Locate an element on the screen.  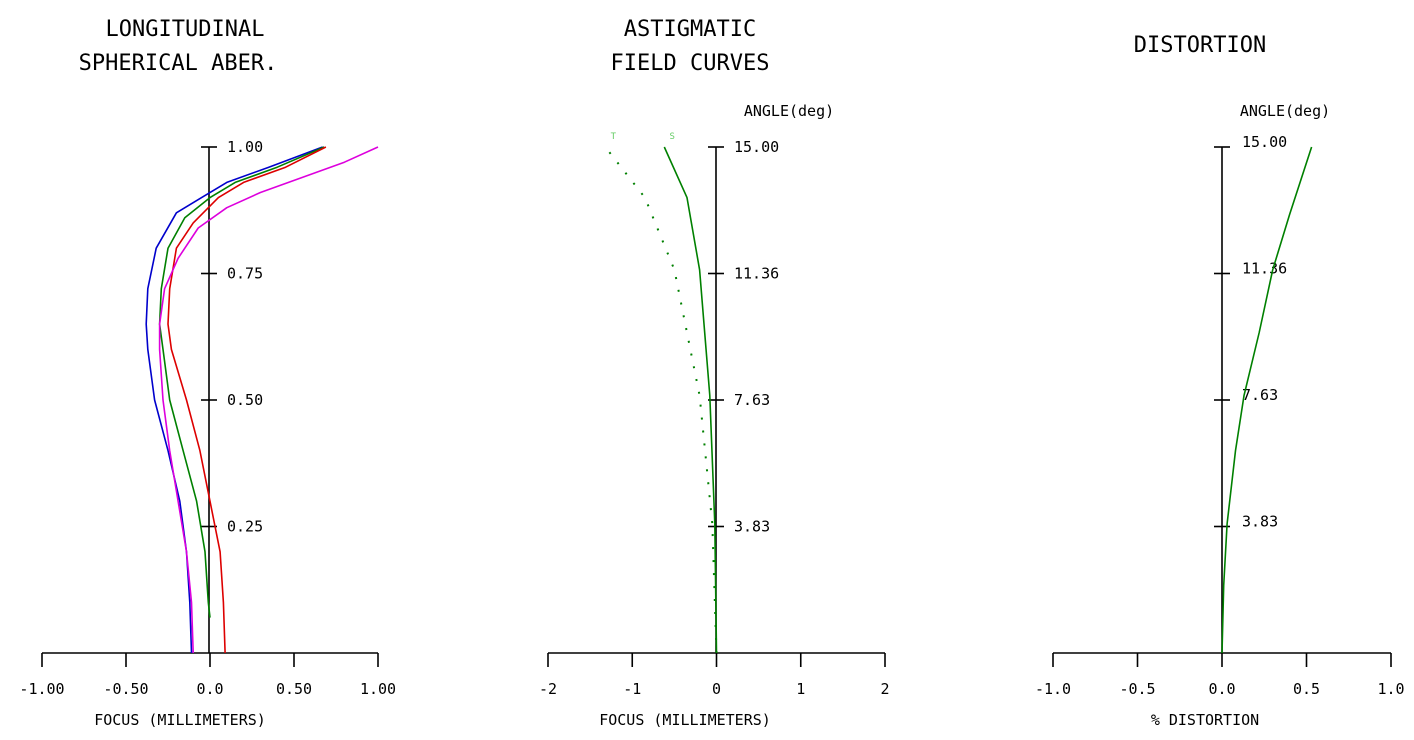
astigmatic-x-axis-label: FOCUS (MILLIMETERS) is located at coordinates (685, 720).